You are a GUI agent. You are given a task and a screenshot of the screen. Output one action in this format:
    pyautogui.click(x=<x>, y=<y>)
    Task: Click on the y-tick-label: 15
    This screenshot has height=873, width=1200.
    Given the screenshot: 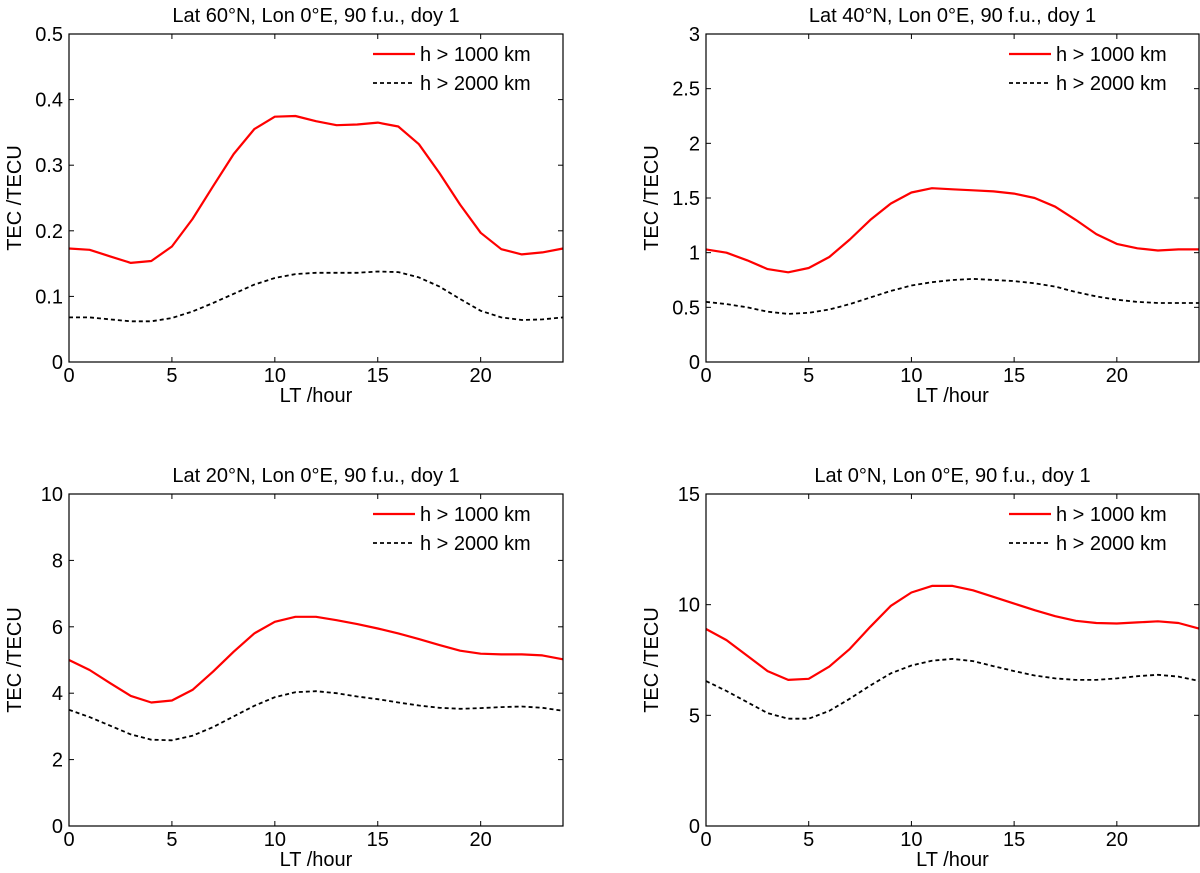 What is the action you would take?
    pyautogui.click(x=689, y=495)
    